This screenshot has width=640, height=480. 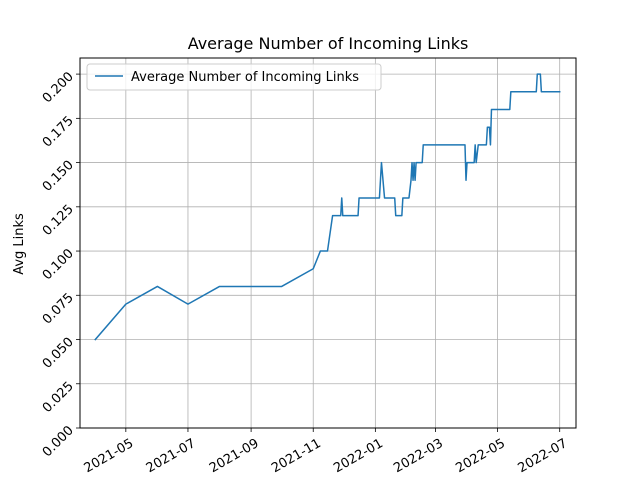 I want to click on legend: Average Number of Incoming Links, so click(x=234, y=77).